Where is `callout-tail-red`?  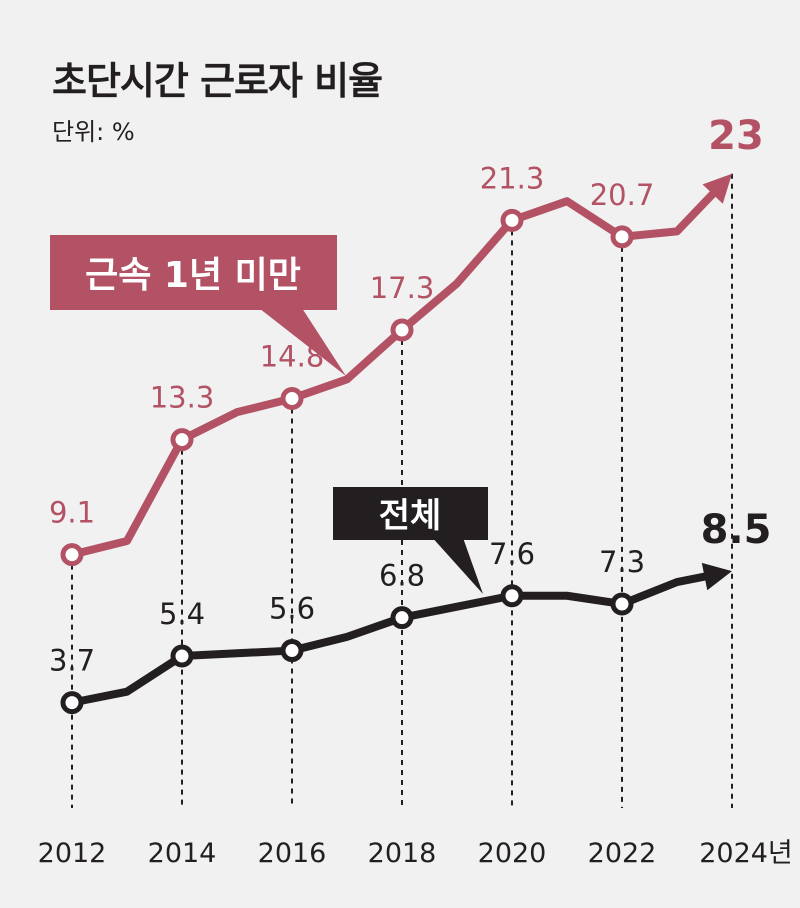 callout-tail-red is located at coordinates (300, 340).